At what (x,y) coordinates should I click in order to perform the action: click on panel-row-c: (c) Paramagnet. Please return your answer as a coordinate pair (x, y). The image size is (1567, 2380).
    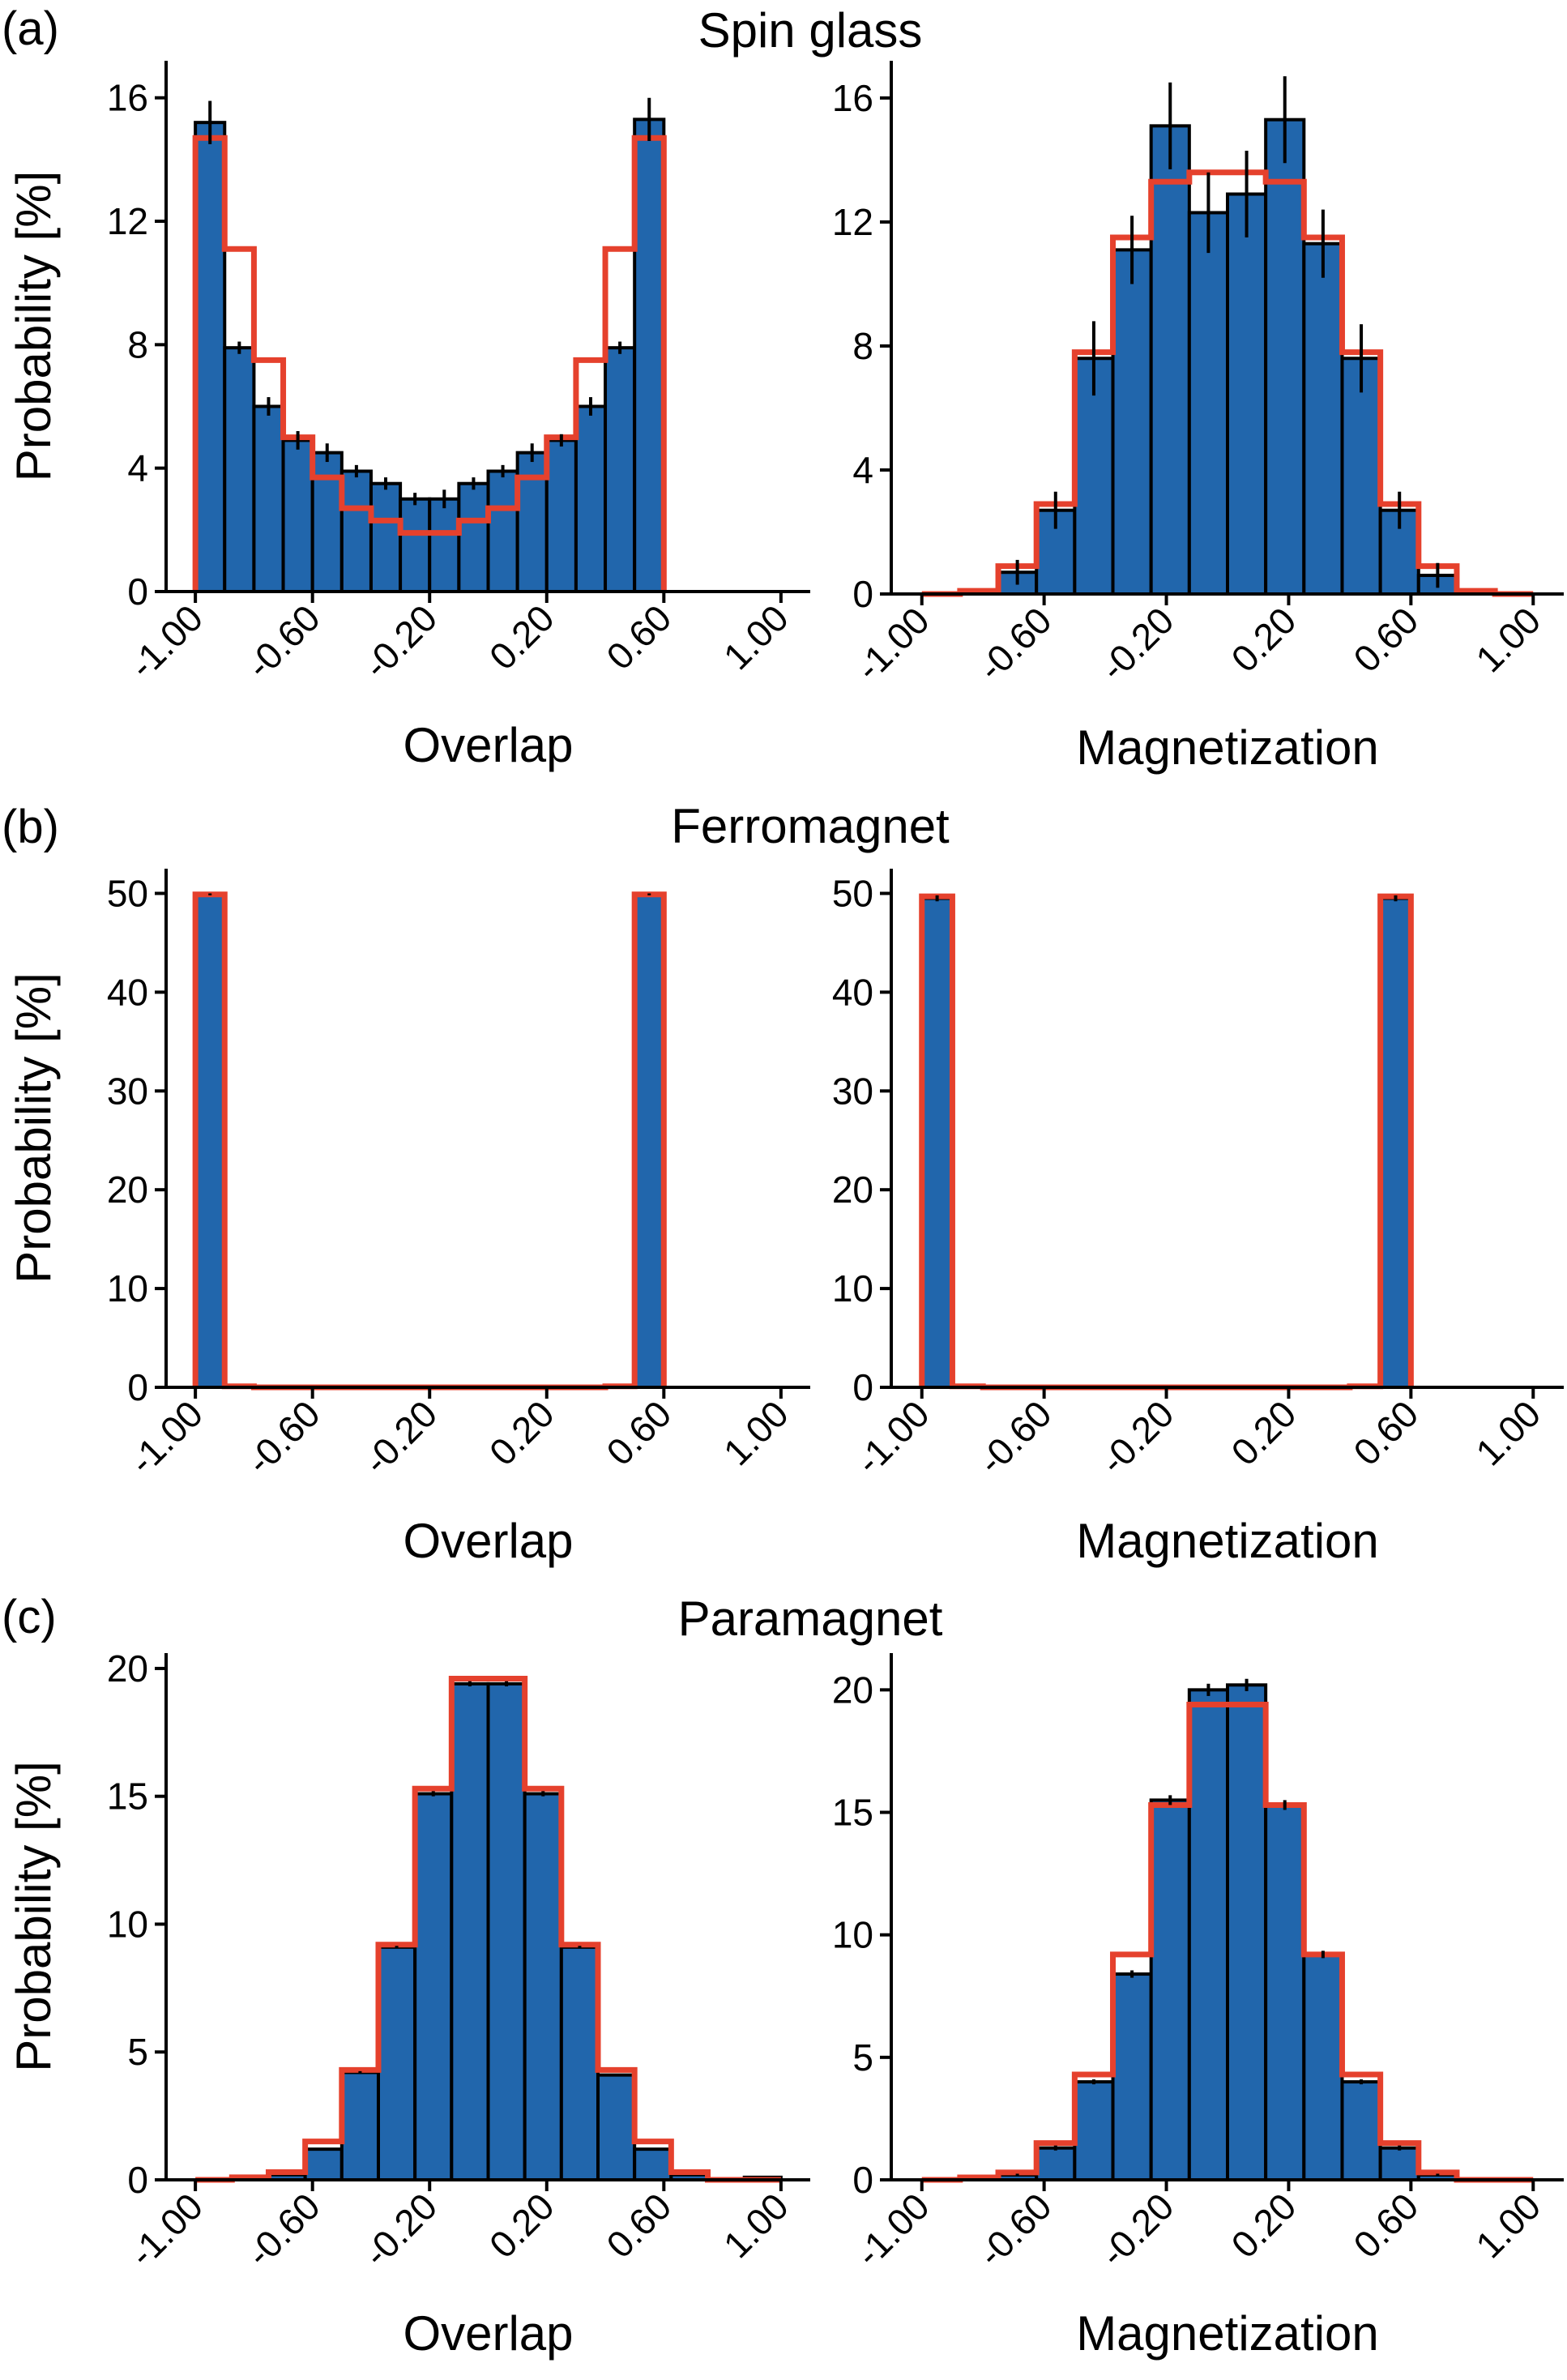
    Looking at the image, I should click on (472, 1619).